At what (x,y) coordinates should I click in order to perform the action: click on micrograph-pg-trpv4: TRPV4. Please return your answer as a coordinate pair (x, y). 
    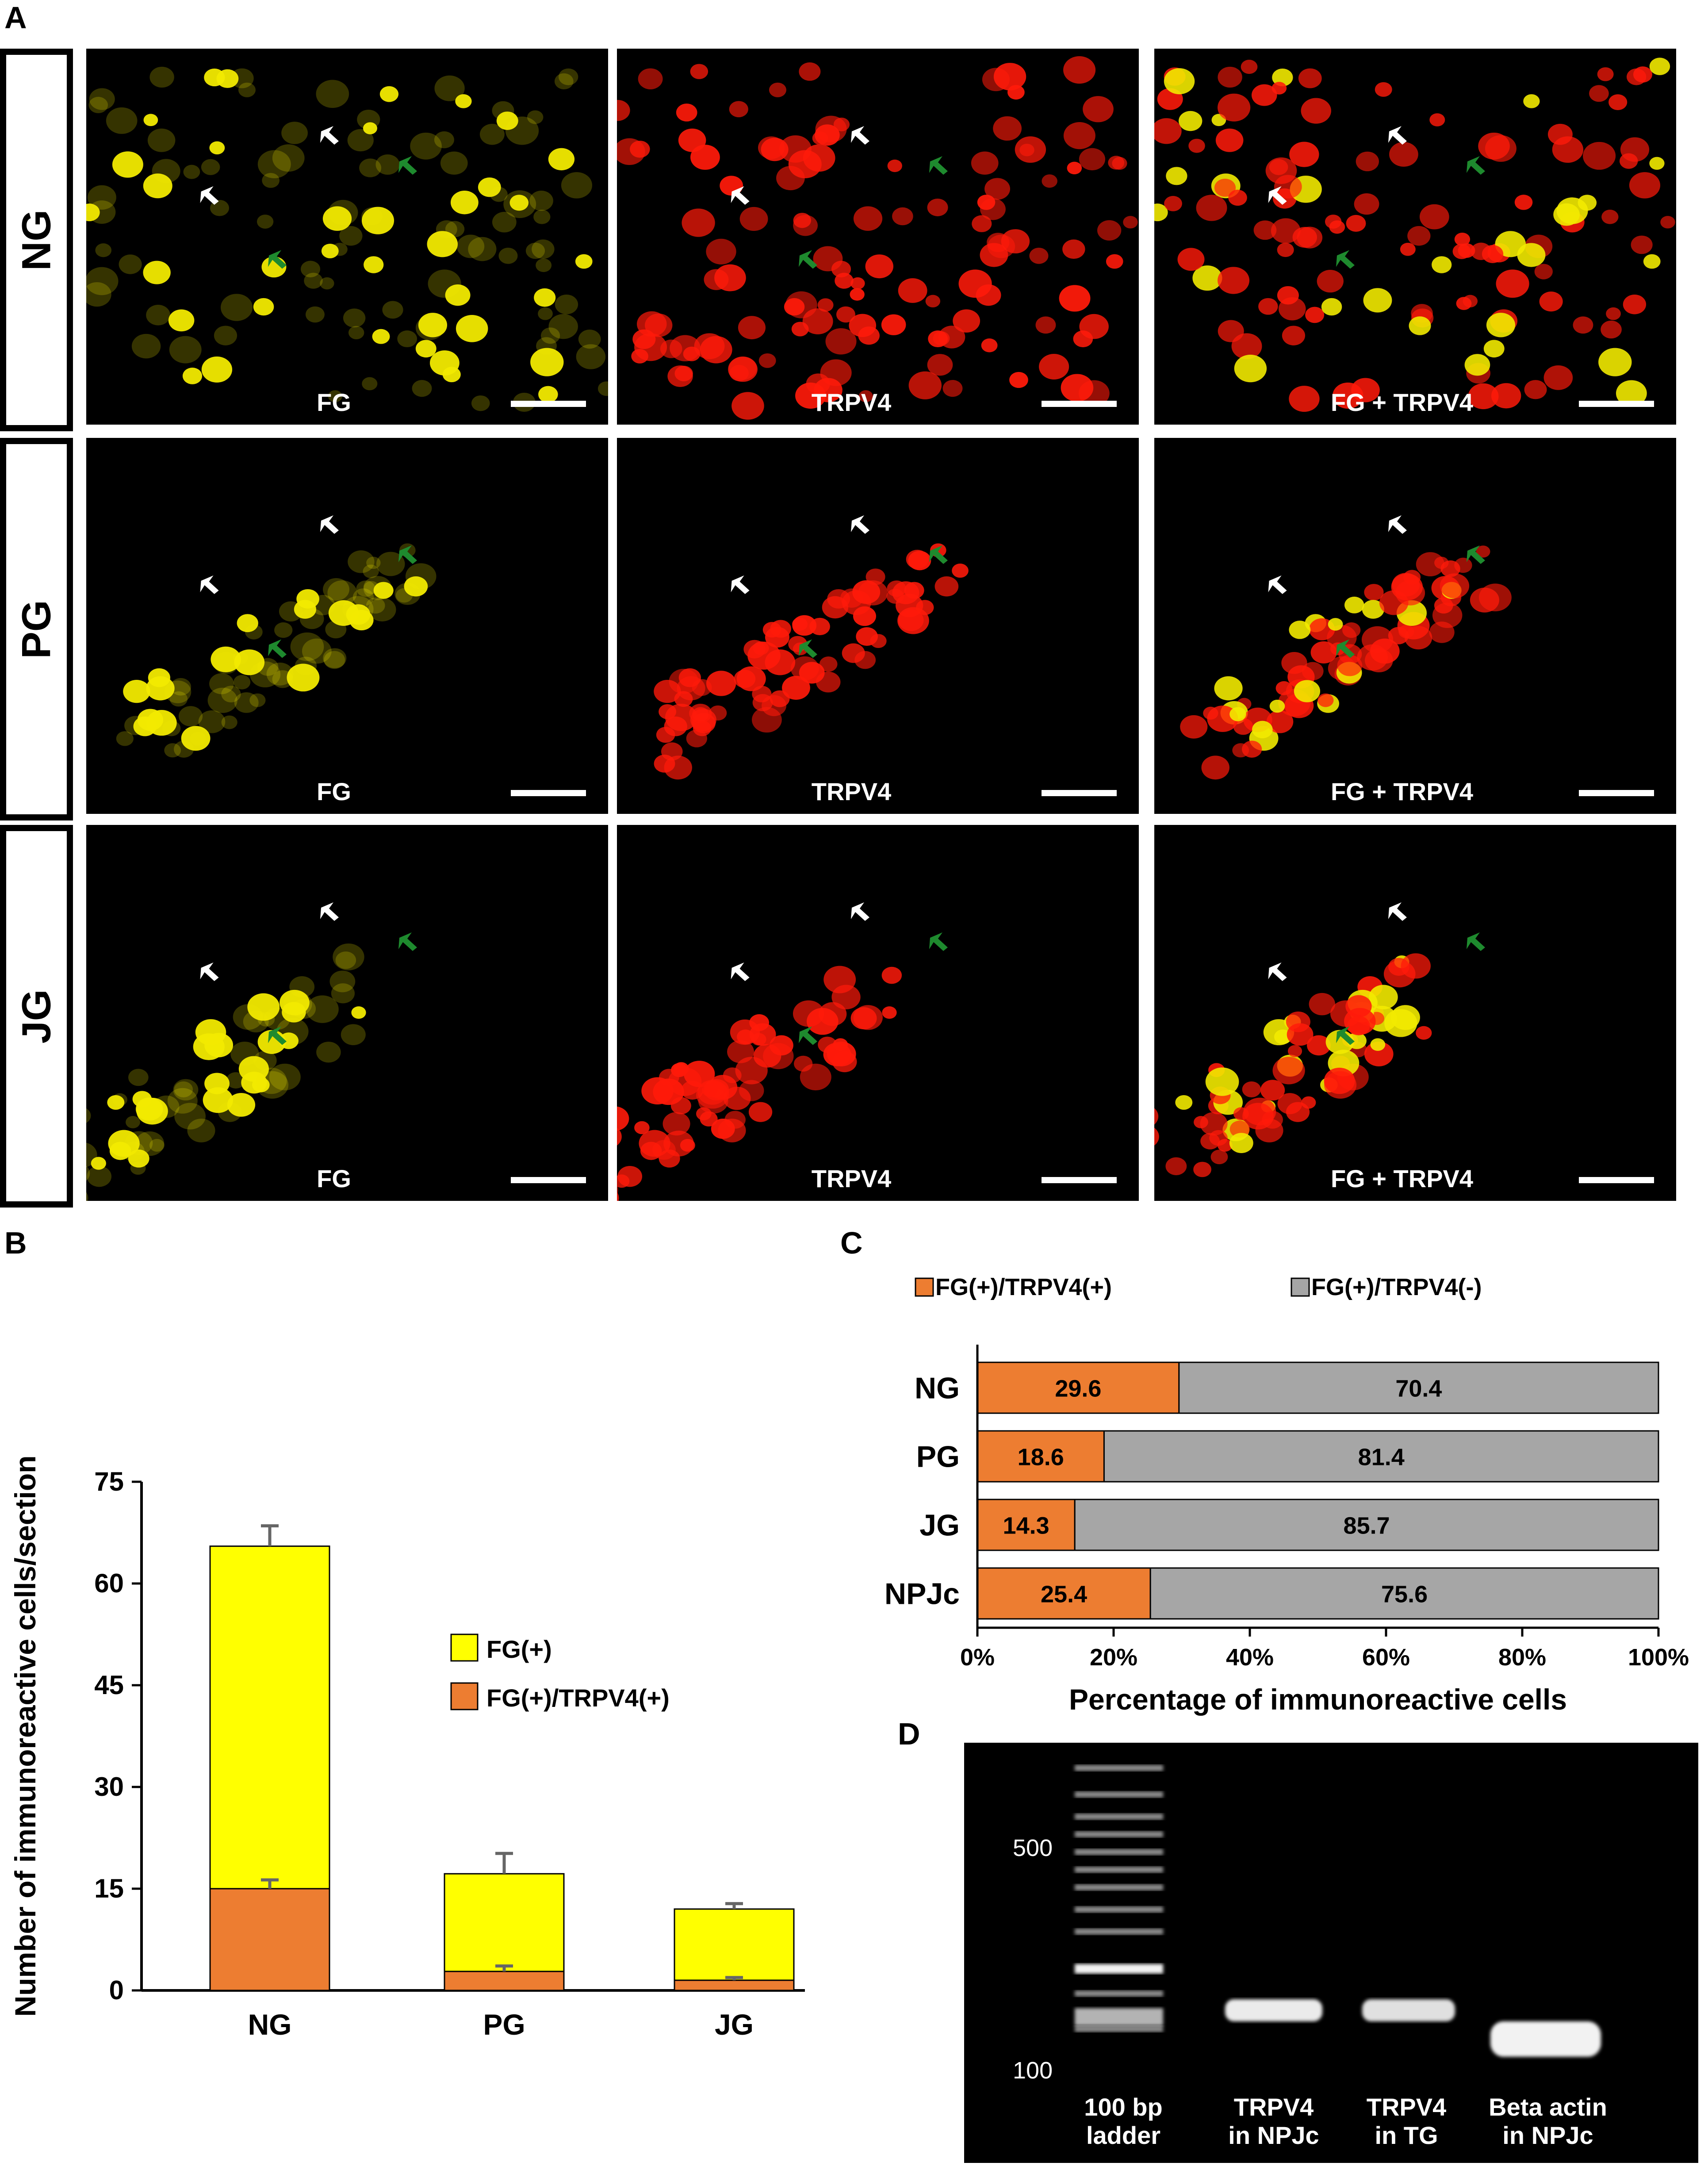
    Looking at the image, I should click on (878, 626).